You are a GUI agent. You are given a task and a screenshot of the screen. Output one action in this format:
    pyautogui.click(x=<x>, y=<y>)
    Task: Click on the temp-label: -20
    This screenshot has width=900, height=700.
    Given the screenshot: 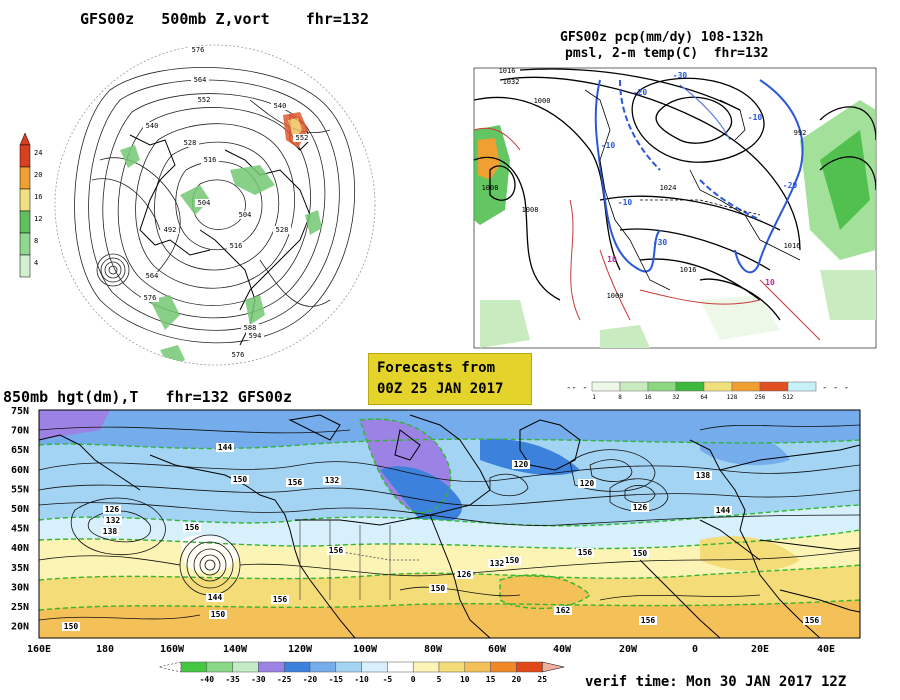 What is the action you would take?
    pyautogui.click(x=640, y=92)
    